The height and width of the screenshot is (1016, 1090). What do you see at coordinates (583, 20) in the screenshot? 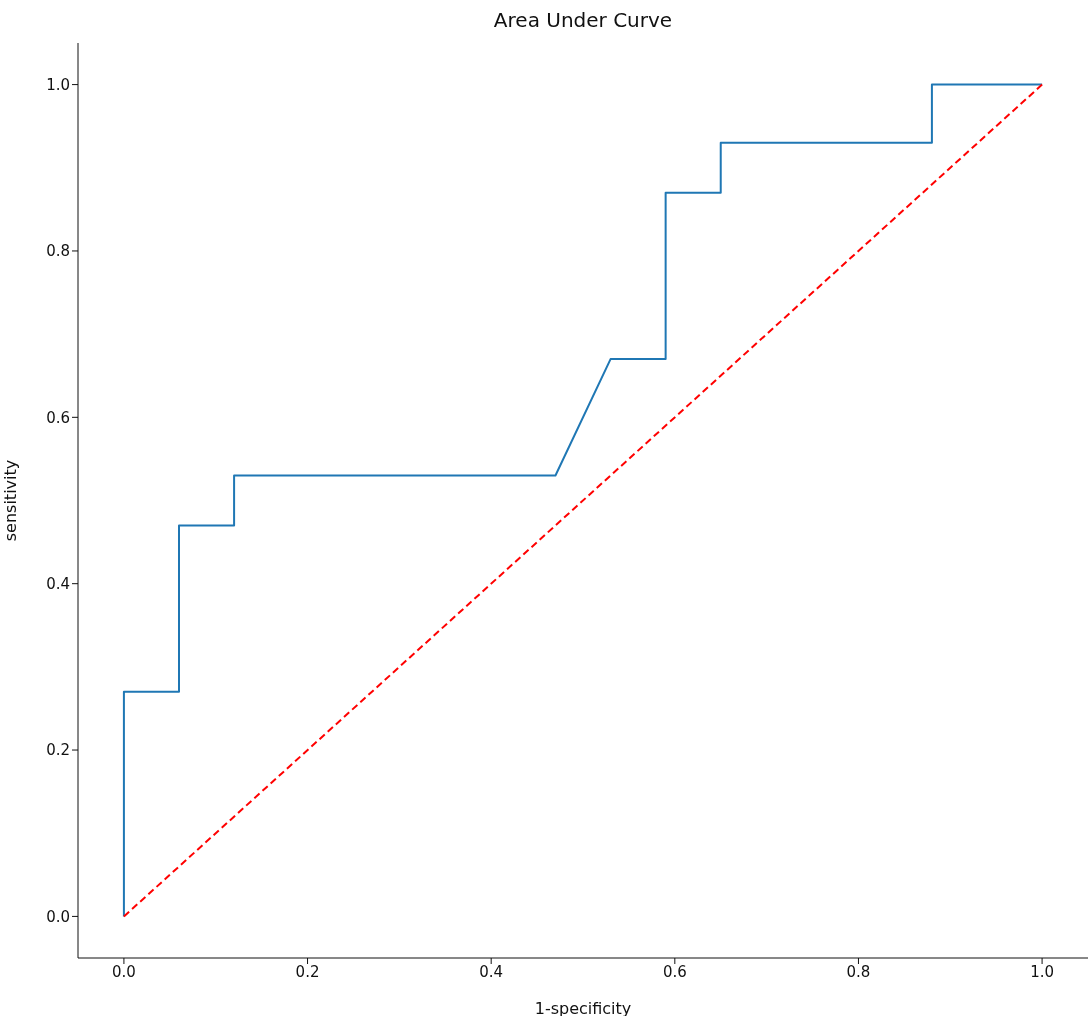
I see `chart-title: Area Under Curve` at bounding box center [583, 20].